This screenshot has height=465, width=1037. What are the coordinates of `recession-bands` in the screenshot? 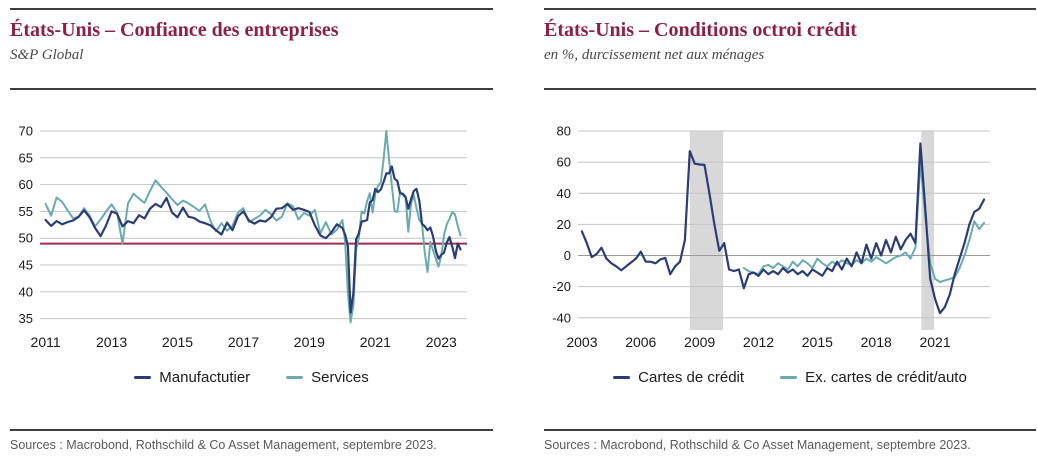 It's located at (812, 230).